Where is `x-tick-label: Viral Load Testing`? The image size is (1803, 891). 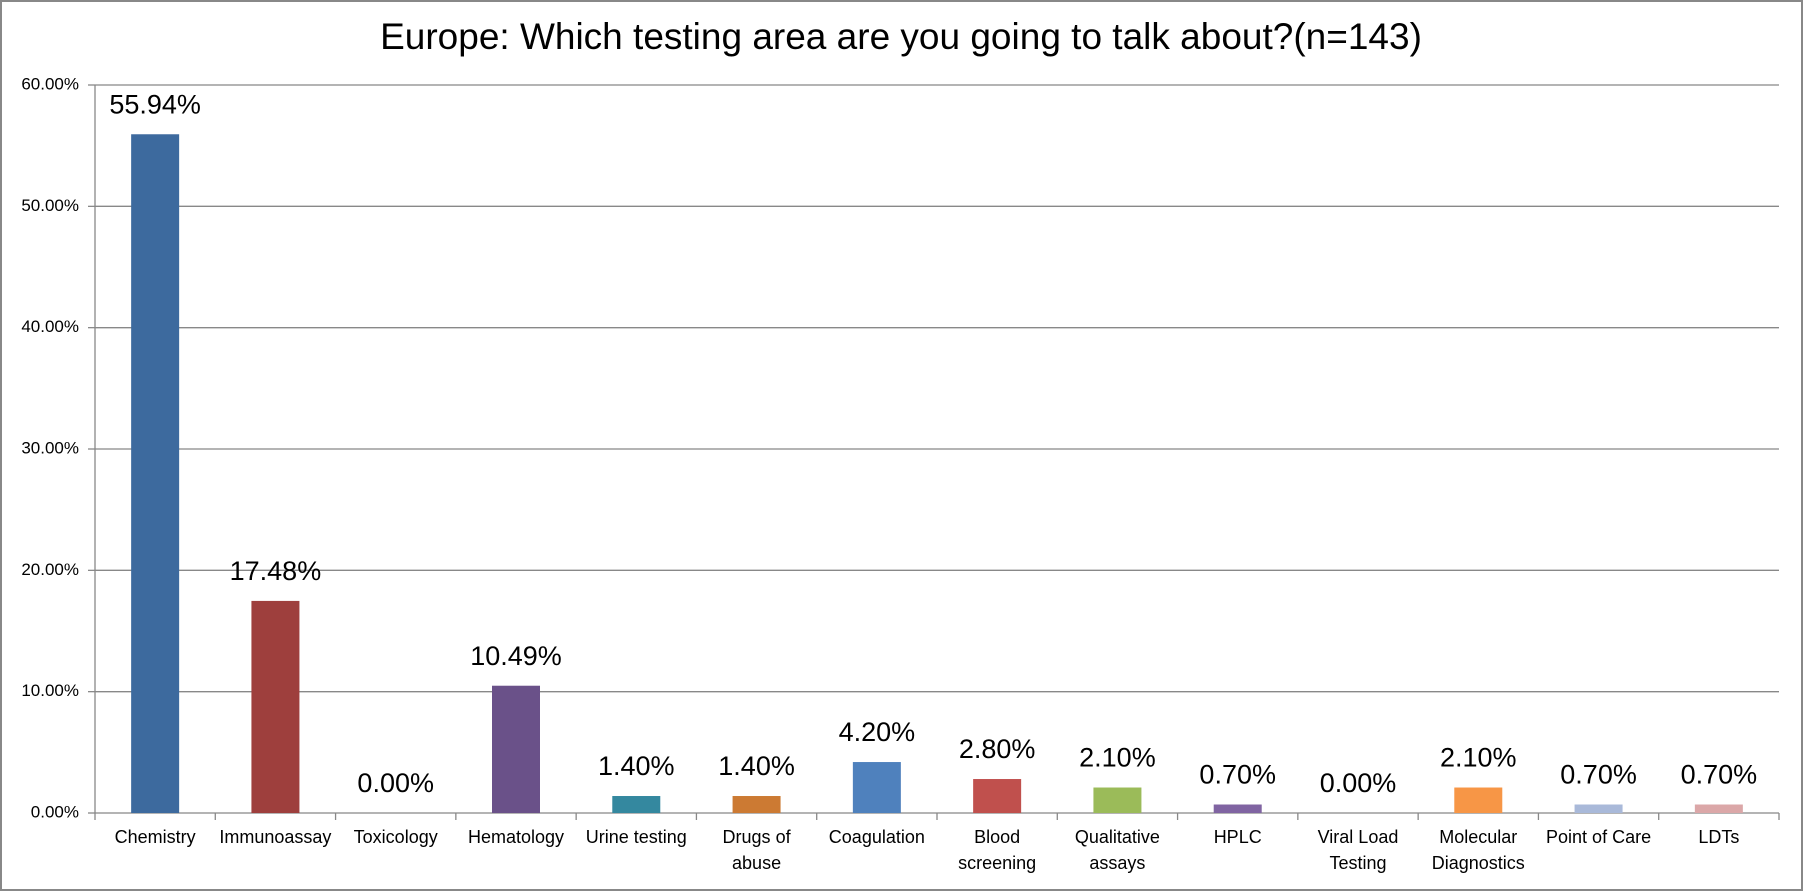
x-tick-label: Viral Load Testing is located at coordinates (1358, 850).